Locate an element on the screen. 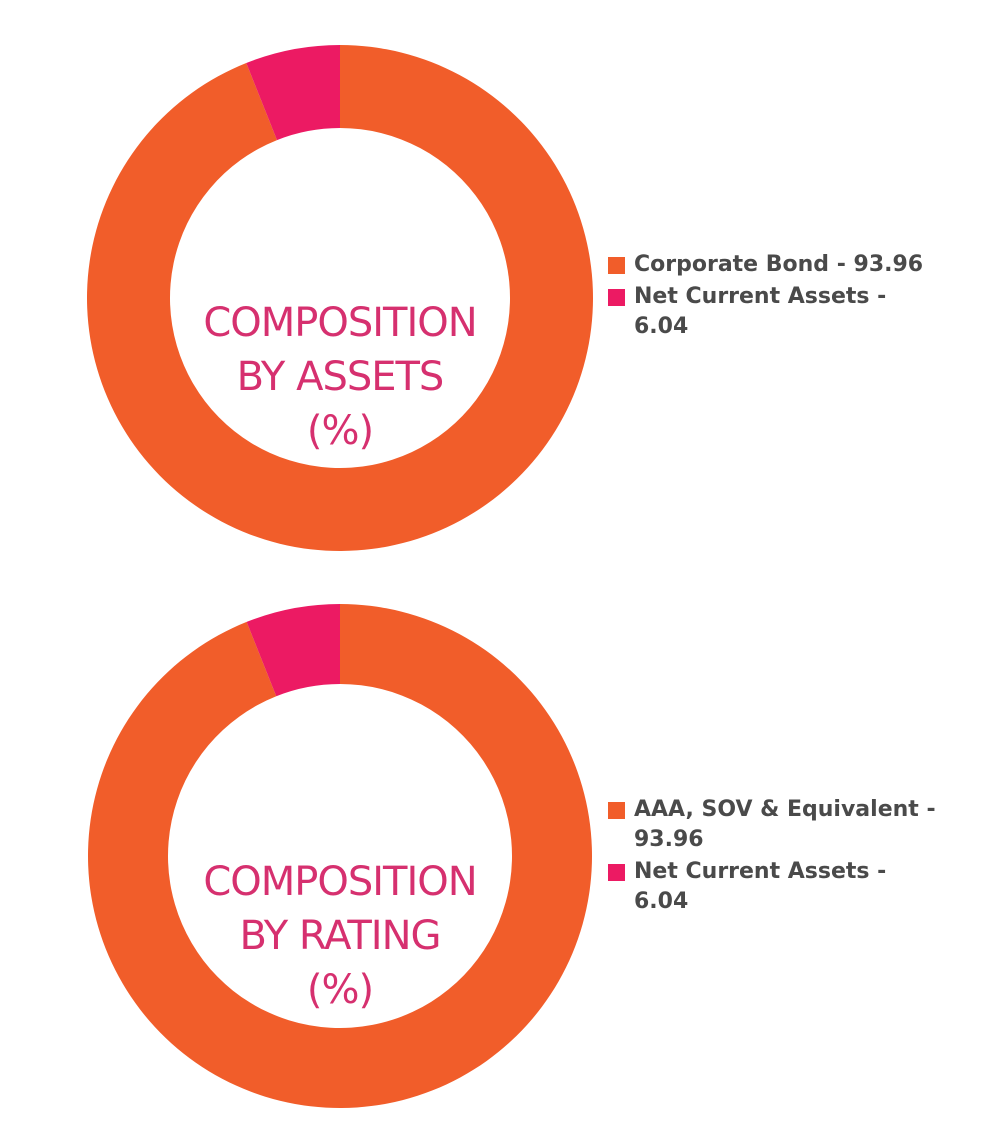 This screenshot has height=1145, width=1002. assets-donut-title: COMPOSITION BY ASSETS (%) is located at coordinates (340, 377).